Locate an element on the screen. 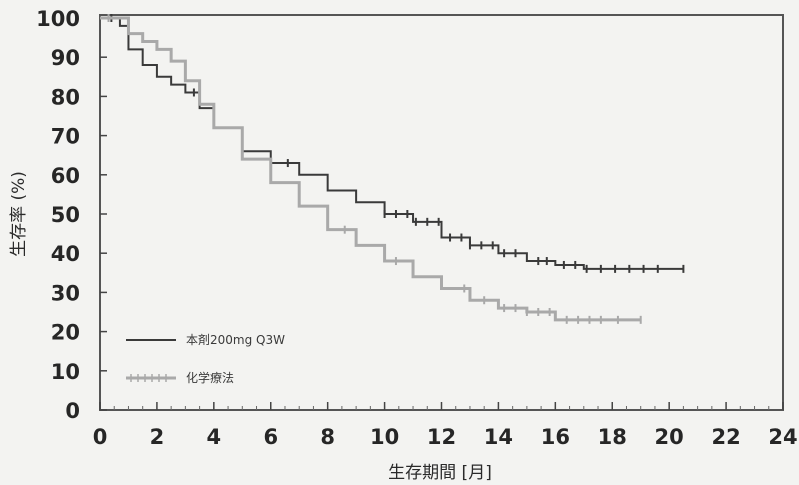 The height and width of the screenshot is (485, 799). y-tick-label: 10 is located at coordinates (65, 372).